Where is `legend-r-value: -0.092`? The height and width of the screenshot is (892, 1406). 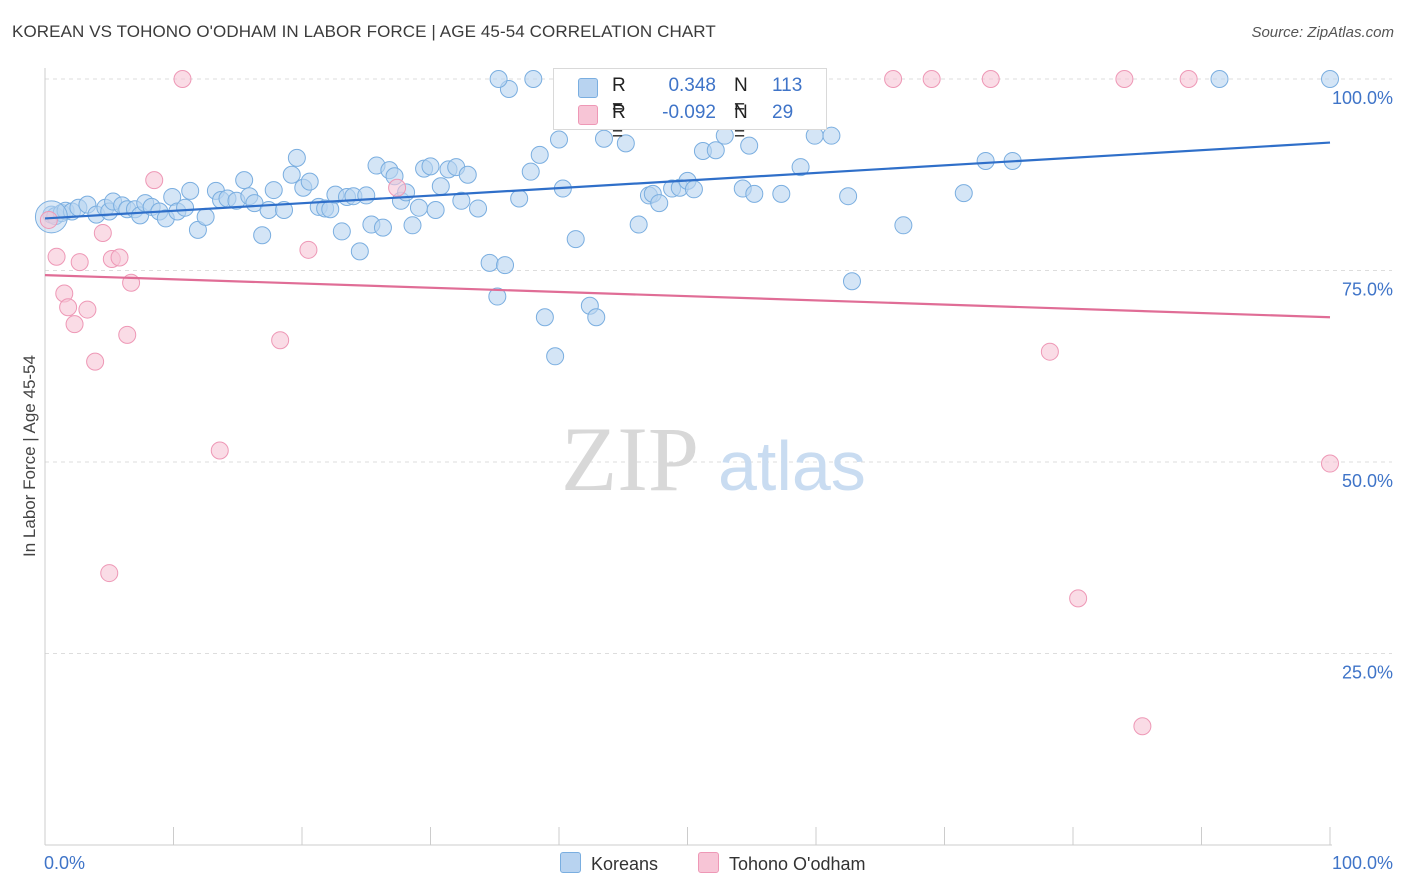
legend-r-value: -0.092 is located at coordinates (689, 112).